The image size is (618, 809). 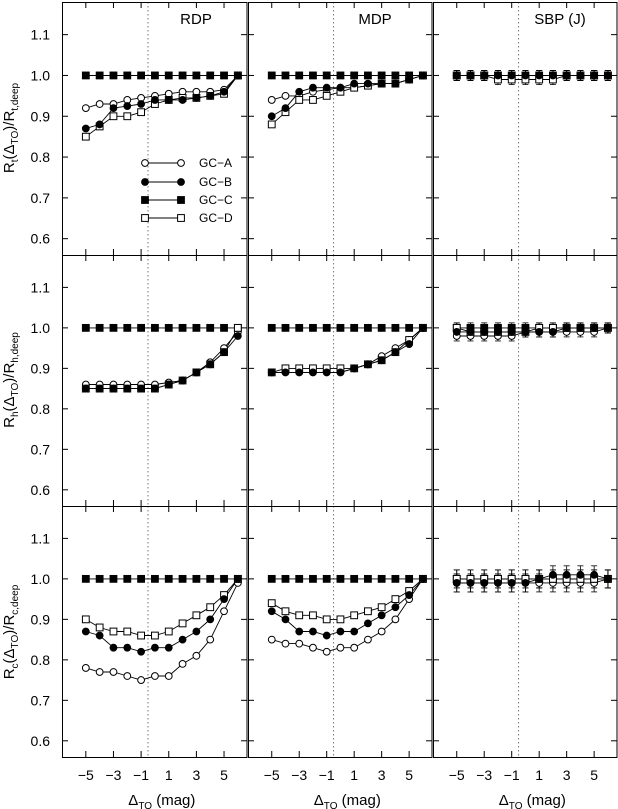 I want to click on y-axis-title-part: (Δ, so click(x=9, y=403).